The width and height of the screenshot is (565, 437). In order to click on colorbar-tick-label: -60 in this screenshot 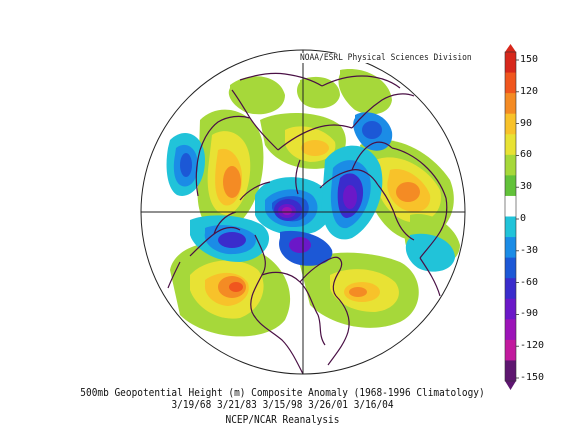, I will do `click(529, 282)`.